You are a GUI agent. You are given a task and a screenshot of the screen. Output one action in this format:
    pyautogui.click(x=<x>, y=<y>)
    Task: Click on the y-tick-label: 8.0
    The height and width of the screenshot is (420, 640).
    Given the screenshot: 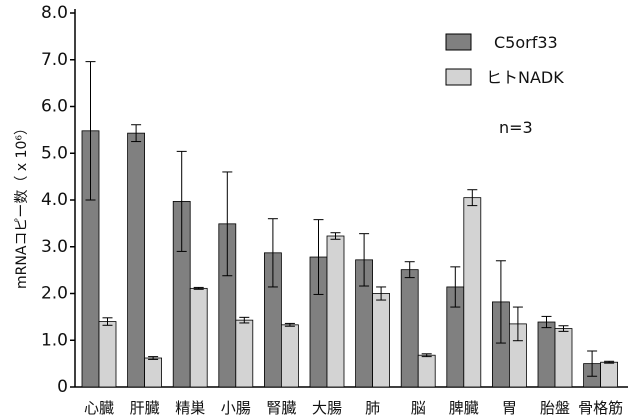 What is the action you would take?
    pyautogui.click(x=54, y=13)
    